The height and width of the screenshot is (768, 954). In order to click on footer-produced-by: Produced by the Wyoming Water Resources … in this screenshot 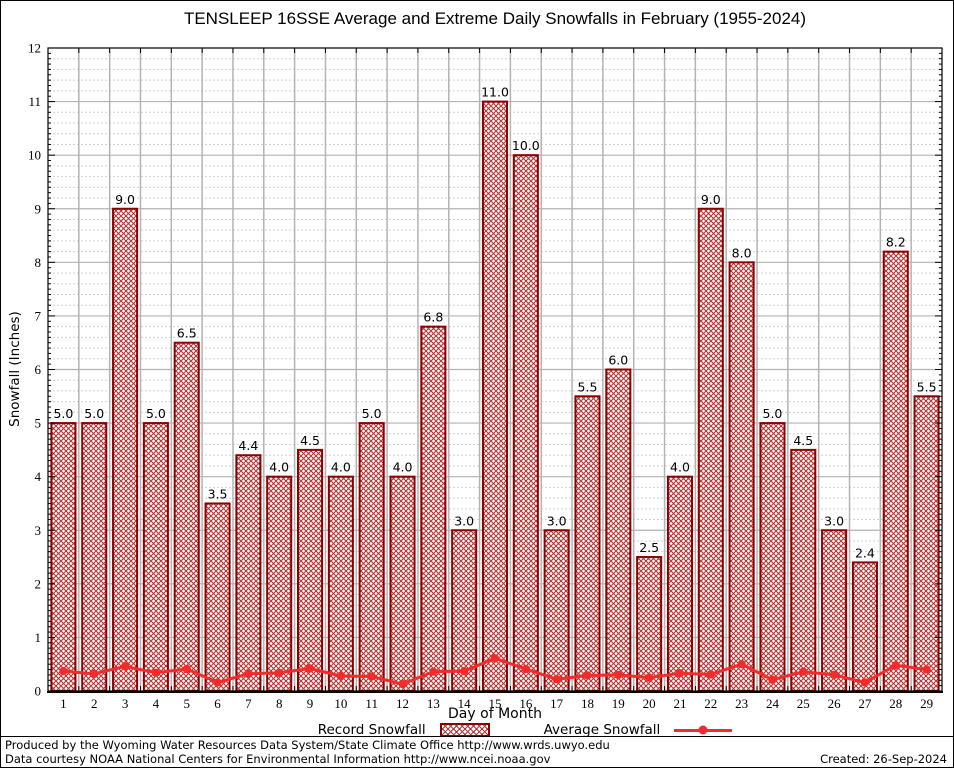, I will do `click(307, 745)`.